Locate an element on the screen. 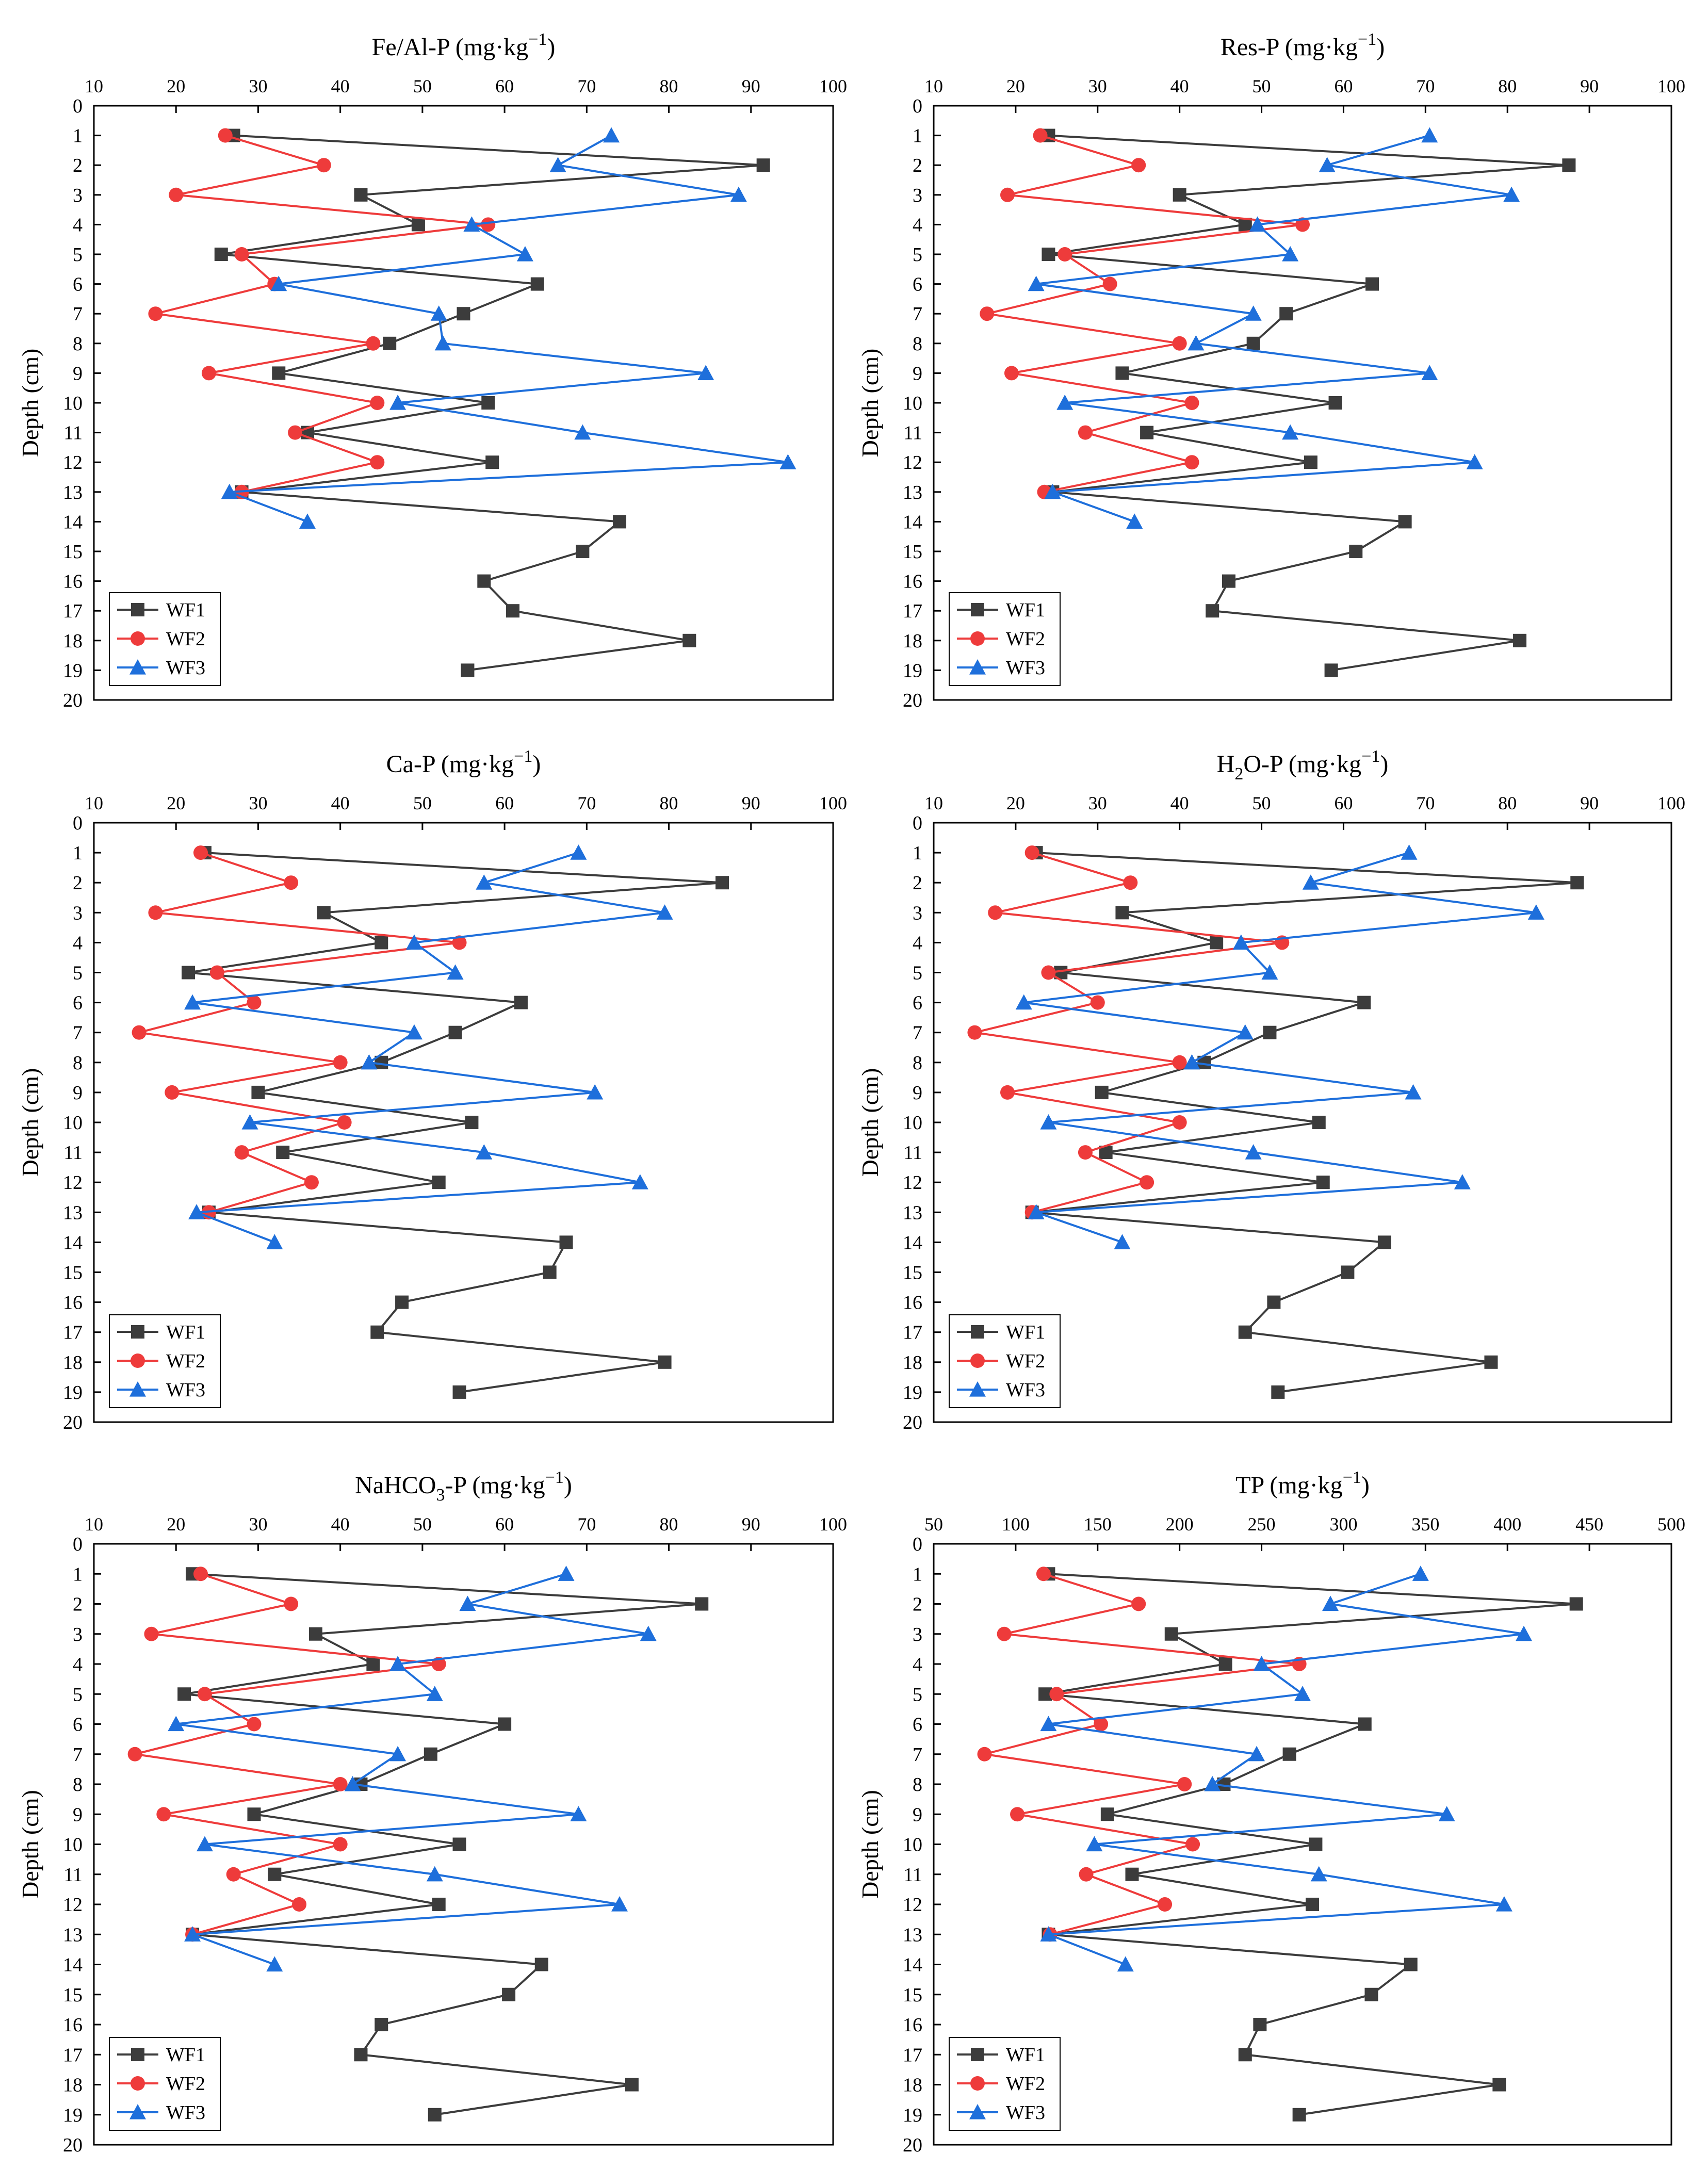 The width and height of the screenshot is (1708, 2169). legend-label-wf2: WF2 is located at coordinates (185, 1361).